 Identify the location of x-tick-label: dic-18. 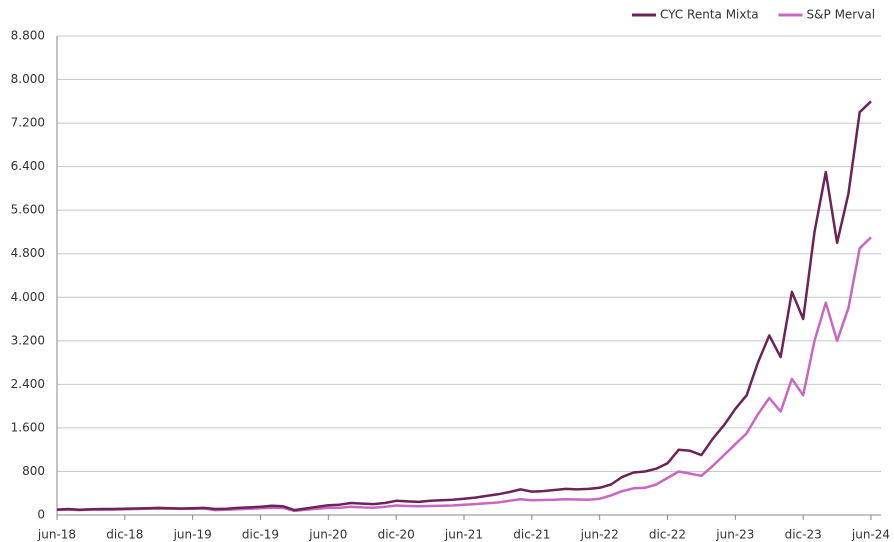
(124, 535).